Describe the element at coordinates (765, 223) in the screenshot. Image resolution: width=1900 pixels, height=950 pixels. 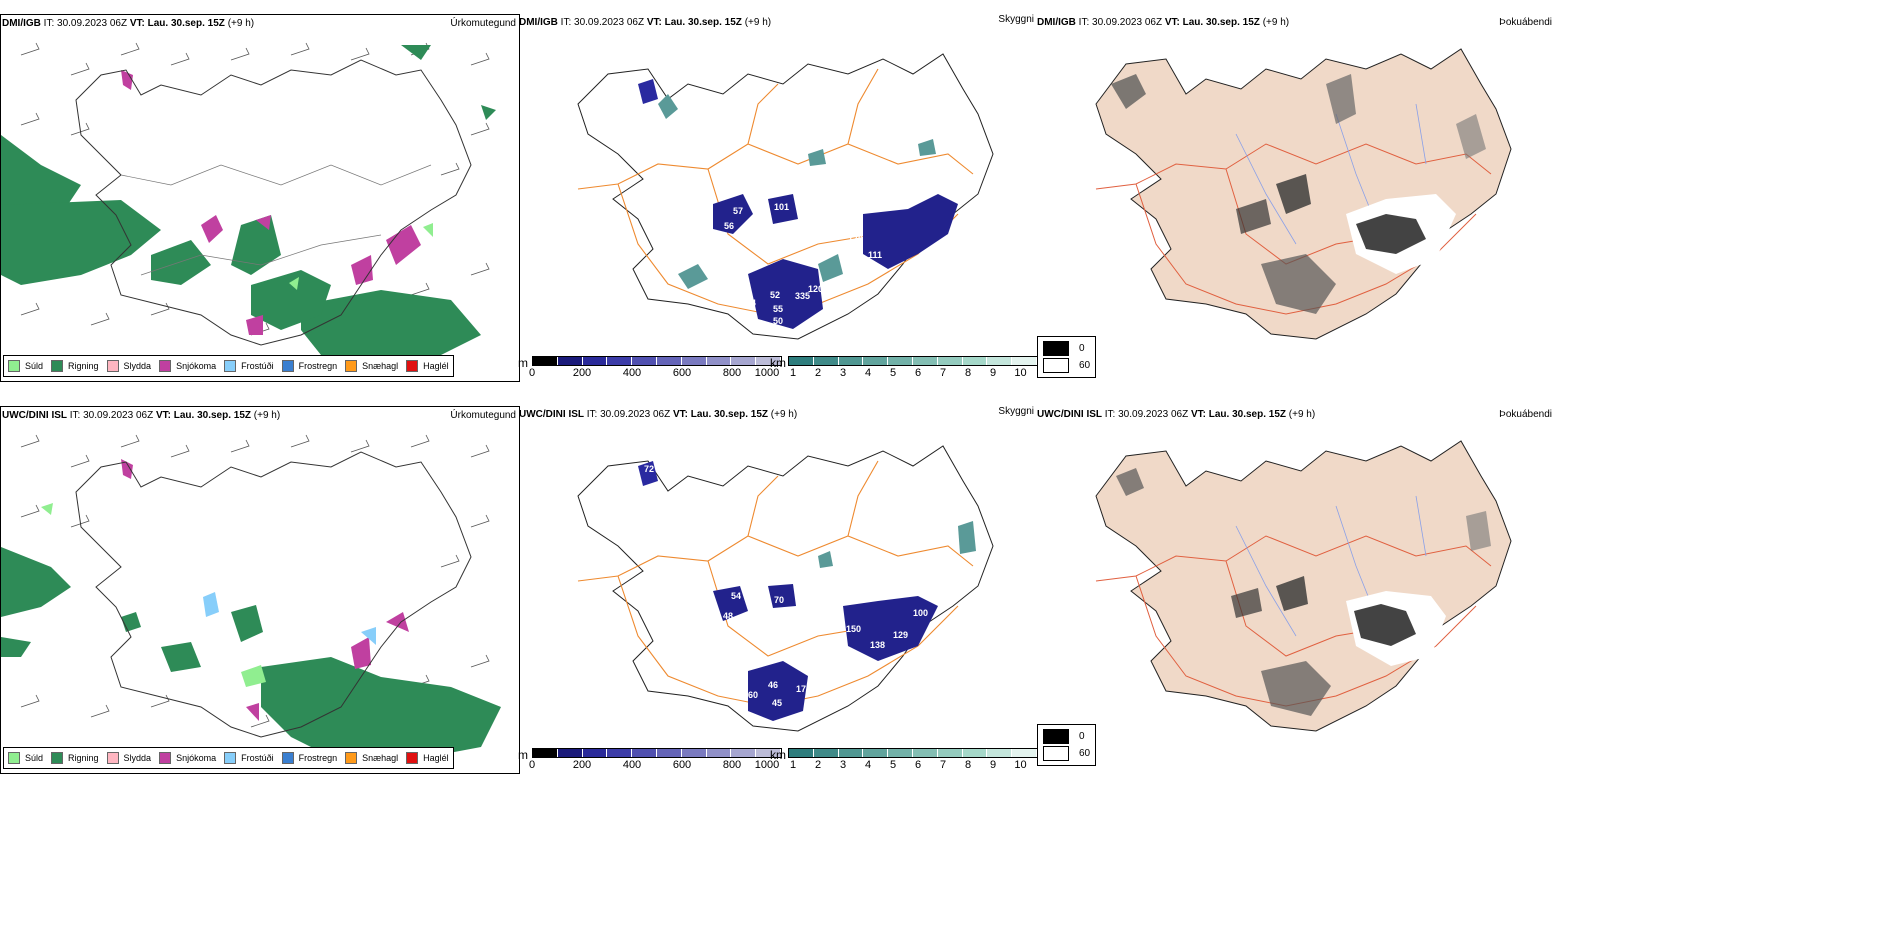
I see `vis-label: 73` at that location.